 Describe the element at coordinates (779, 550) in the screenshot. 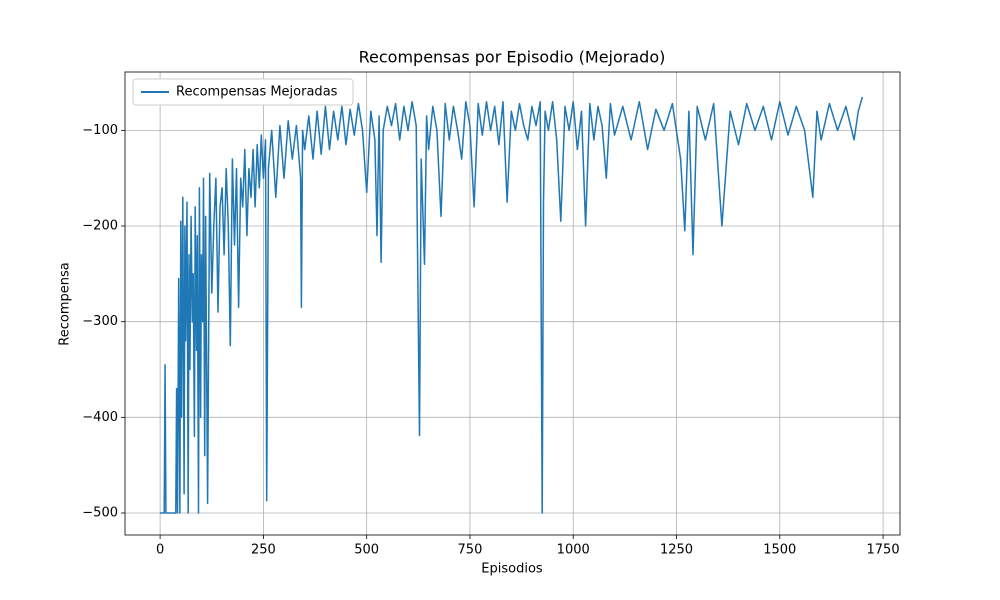

I see `x-tick-label: 1500` at that location.